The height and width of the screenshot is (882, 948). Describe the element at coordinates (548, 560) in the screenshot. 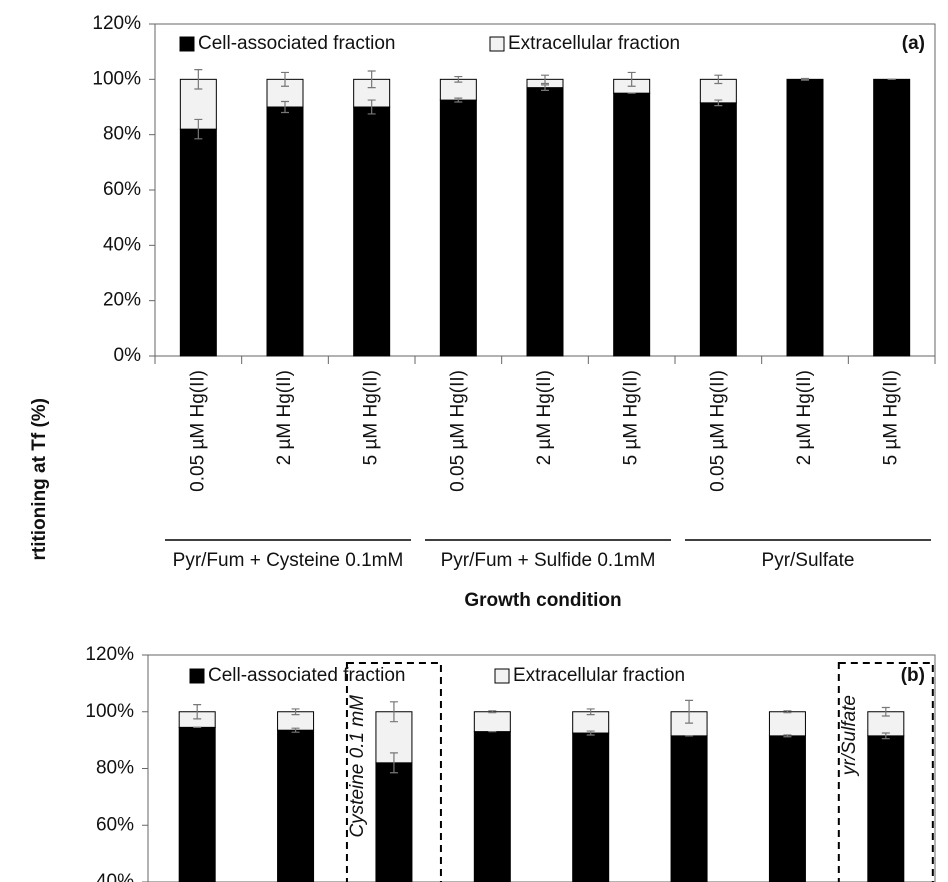

I see `group-label: Pyr/Fum + Sulfide 0.1mM` at that location.